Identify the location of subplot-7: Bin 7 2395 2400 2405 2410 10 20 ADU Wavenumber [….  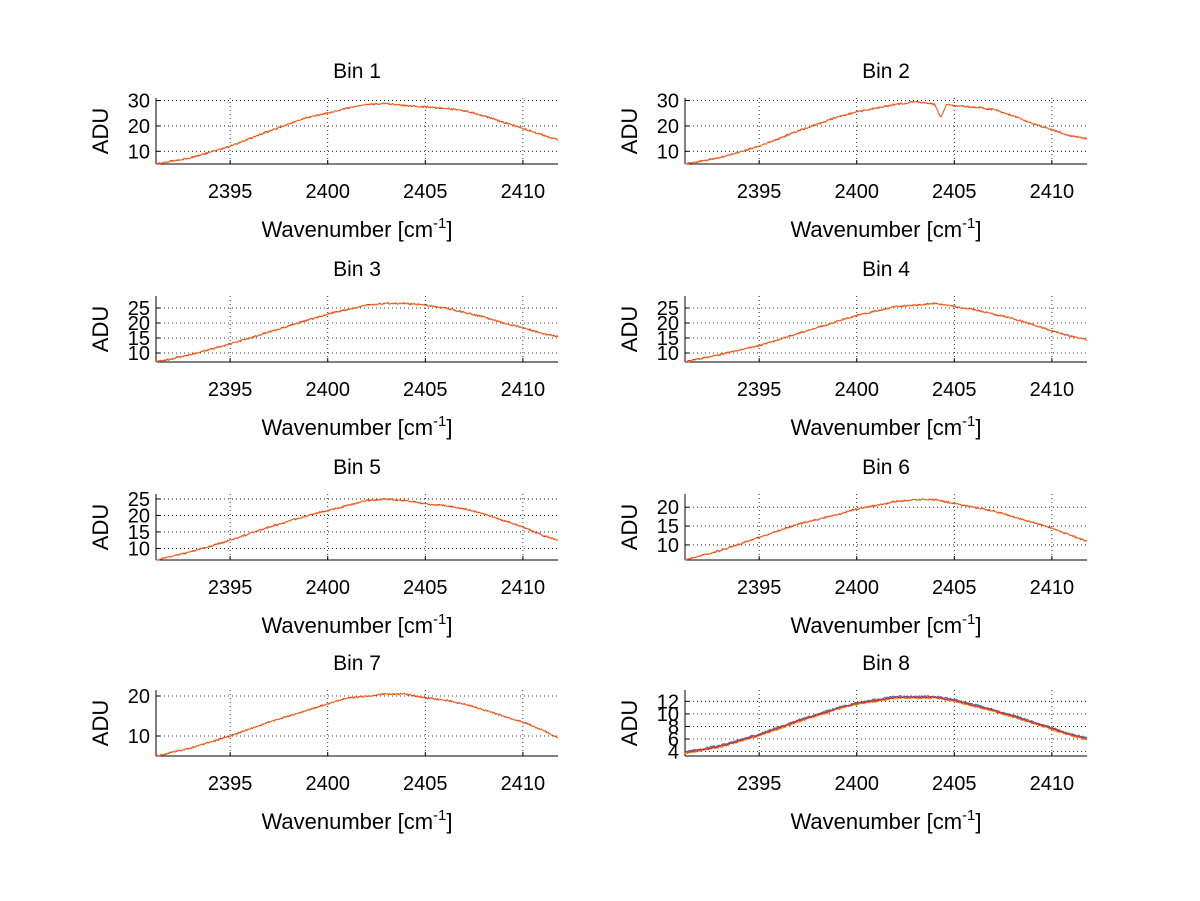
(323, 743).